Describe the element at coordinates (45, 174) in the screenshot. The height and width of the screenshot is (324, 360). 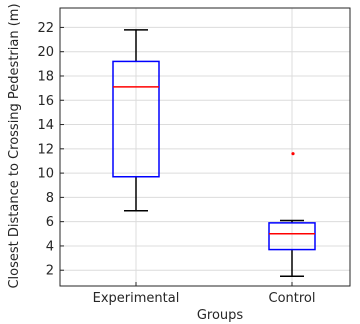
I see `y-tick-label: 10` at that location.